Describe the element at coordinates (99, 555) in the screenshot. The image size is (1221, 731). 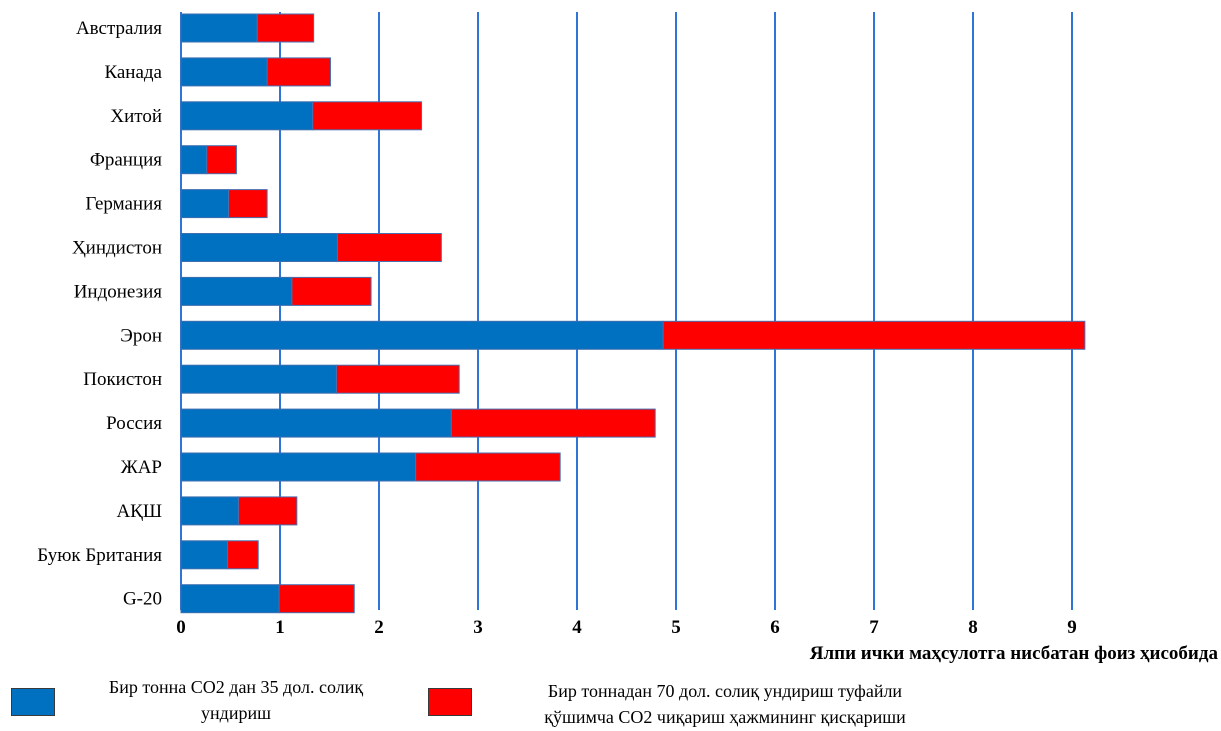
I see `category-label-12: Буюк Британия` at that location.